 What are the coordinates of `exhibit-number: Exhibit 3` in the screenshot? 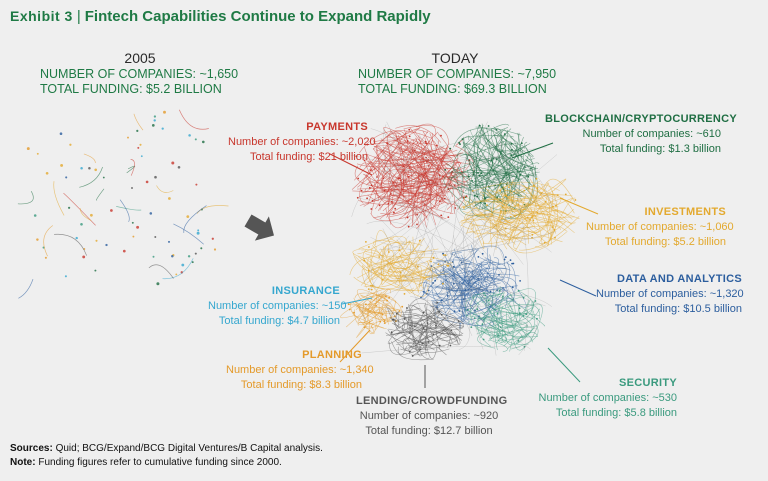 It's located at (41, 16).